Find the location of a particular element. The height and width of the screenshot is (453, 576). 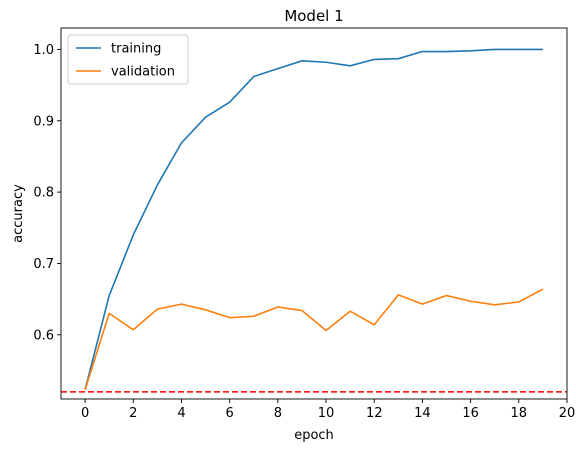

y-tick-label: 0.9 is located at coordinates (43, 121).